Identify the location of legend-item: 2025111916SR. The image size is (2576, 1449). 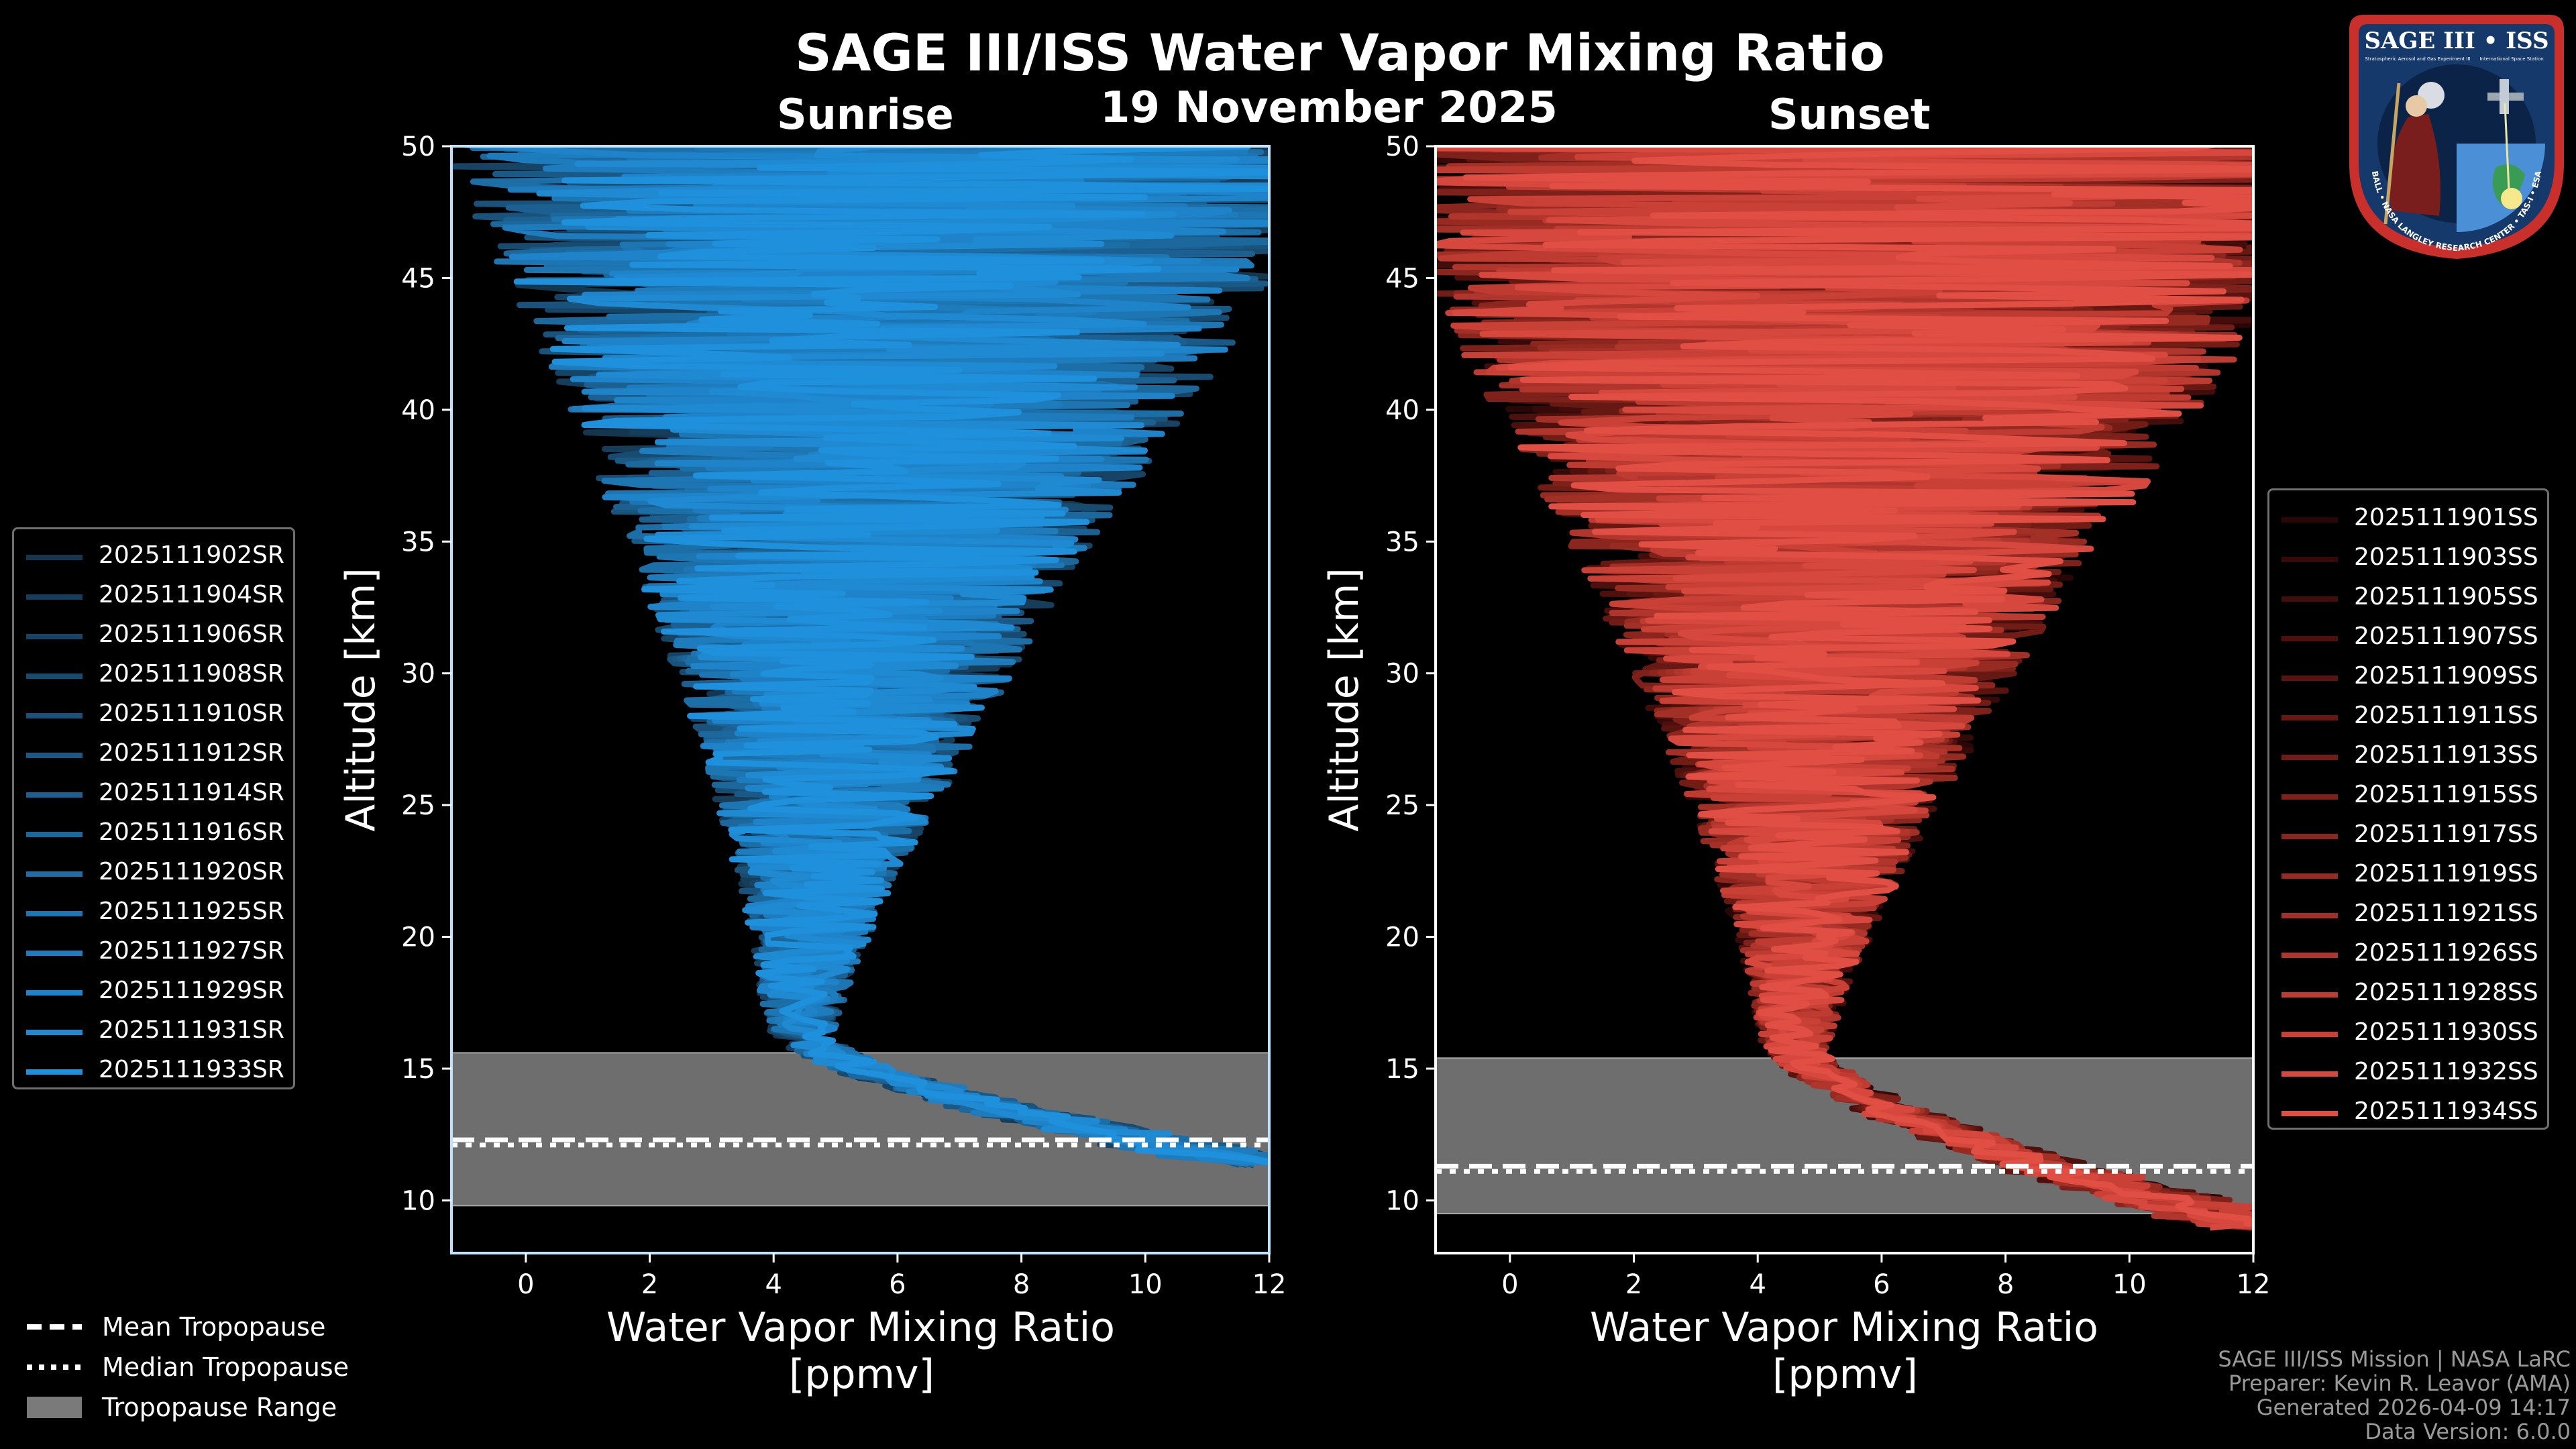
(153, 833).